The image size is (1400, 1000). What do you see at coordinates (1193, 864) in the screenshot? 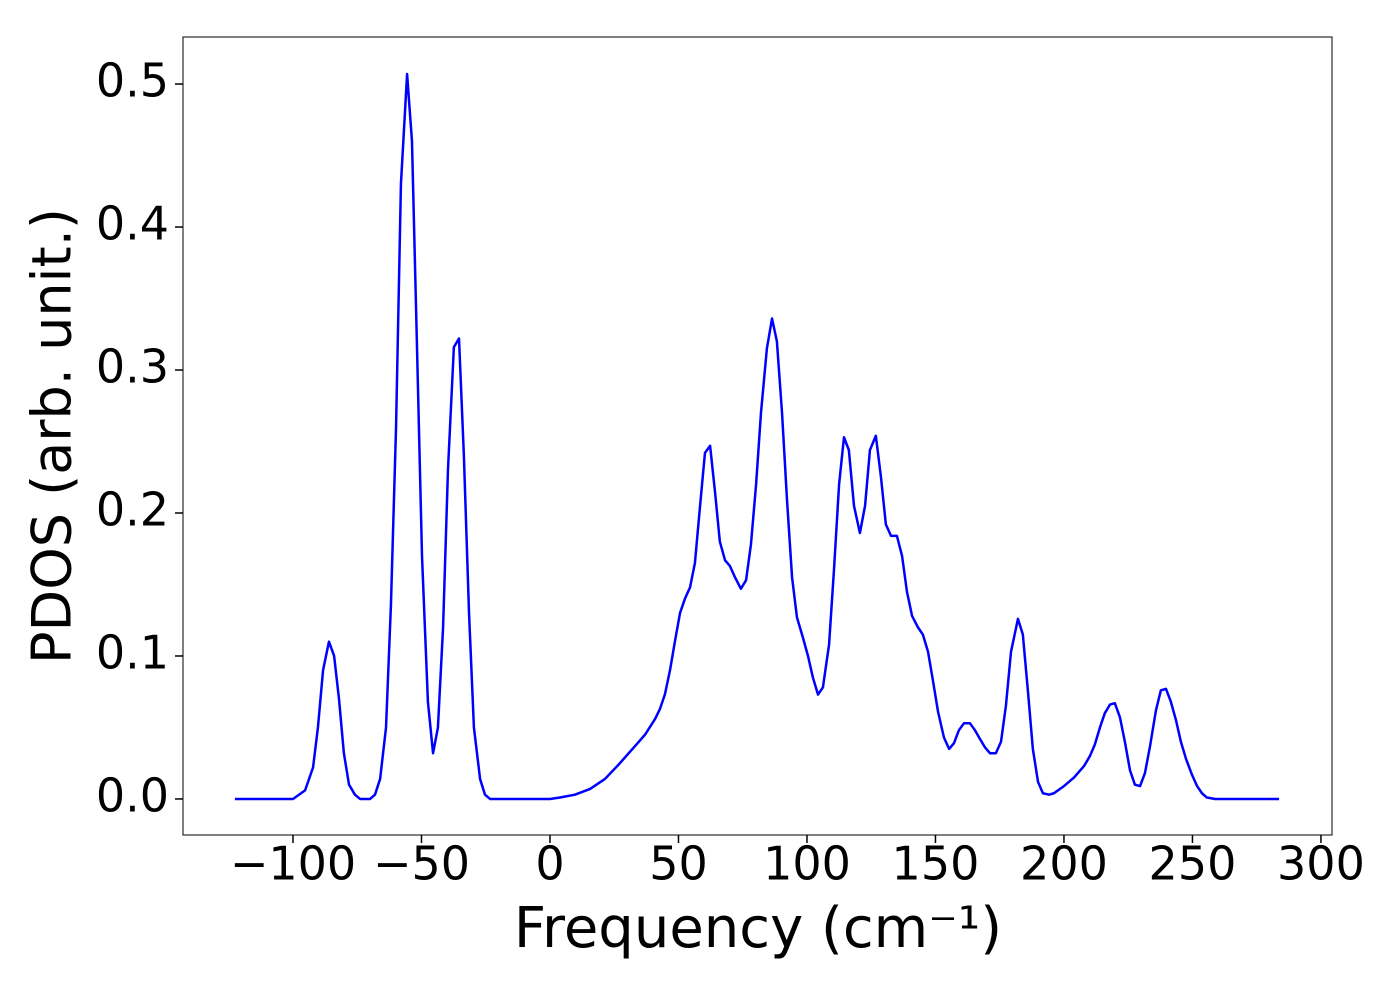
I see `x-tick-label: 250` at bounding box center [1193, 864].